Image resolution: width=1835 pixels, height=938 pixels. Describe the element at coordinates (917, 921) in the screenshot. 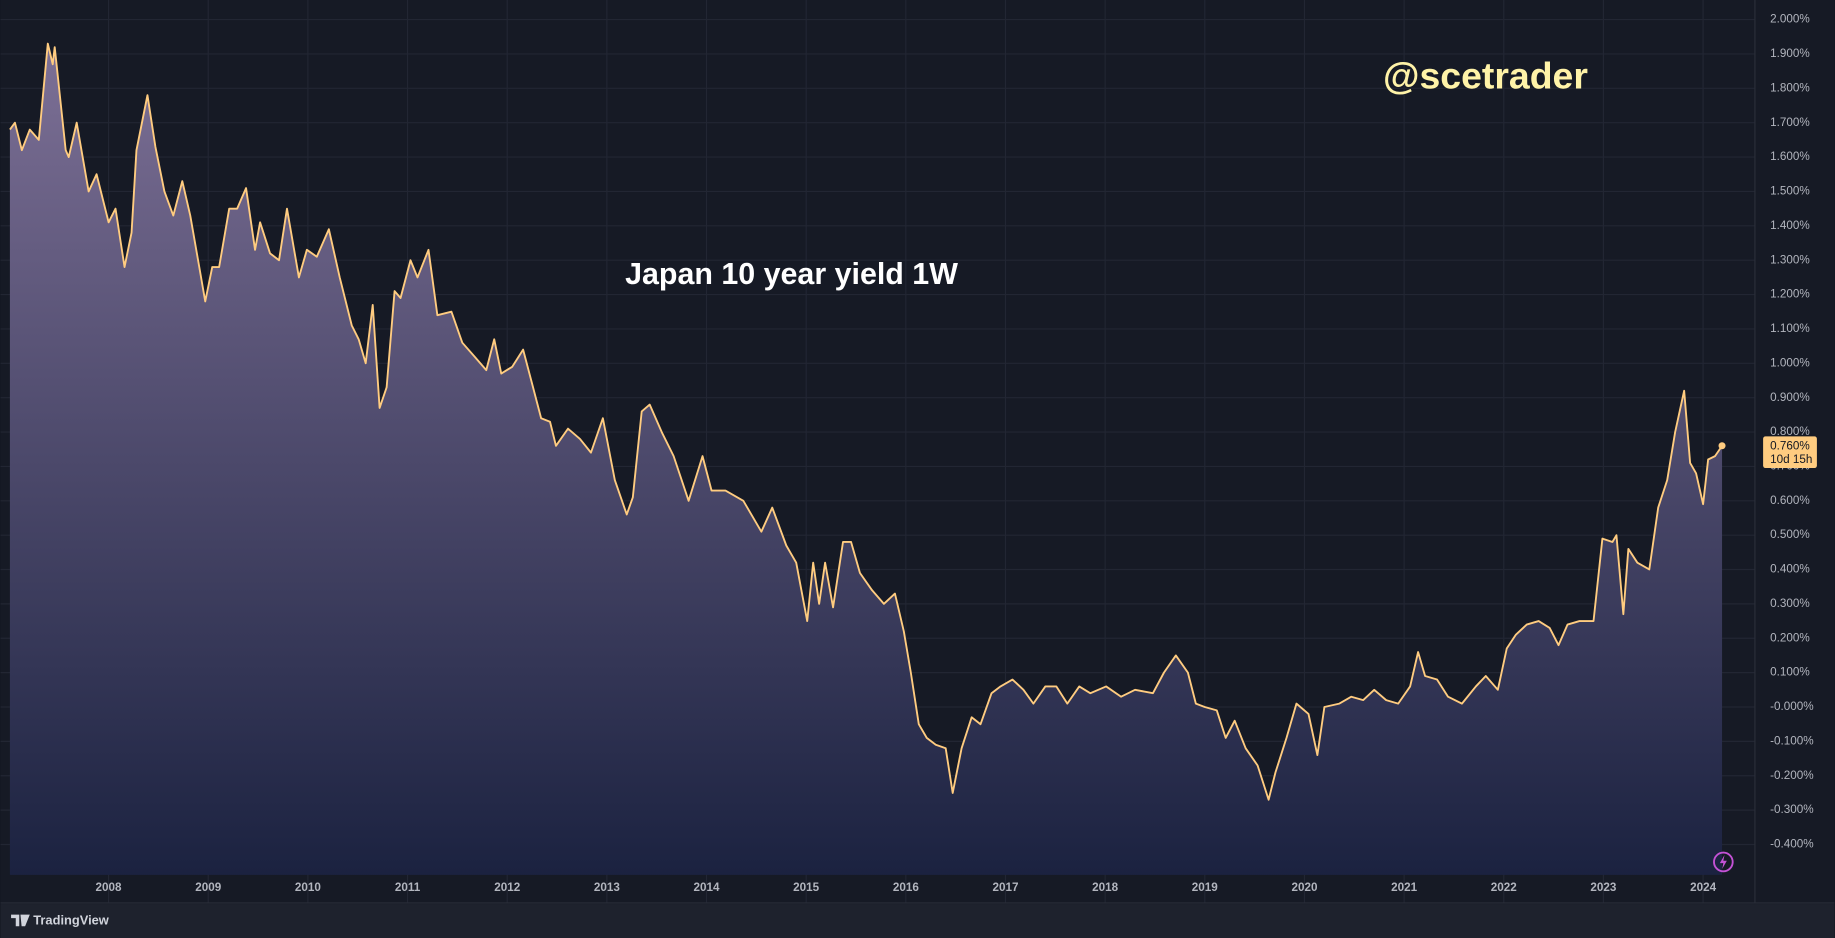

I see `footer-bar` at that location.